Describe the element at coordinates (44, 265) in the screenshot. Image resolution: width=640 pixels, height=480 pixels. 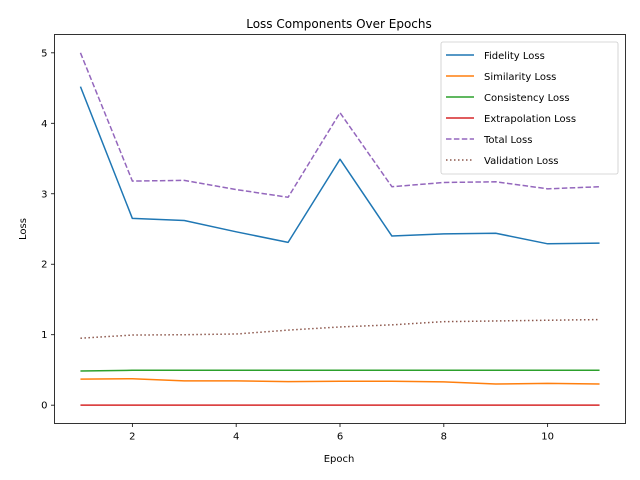
I see `y-tick-label: 2` at that location.